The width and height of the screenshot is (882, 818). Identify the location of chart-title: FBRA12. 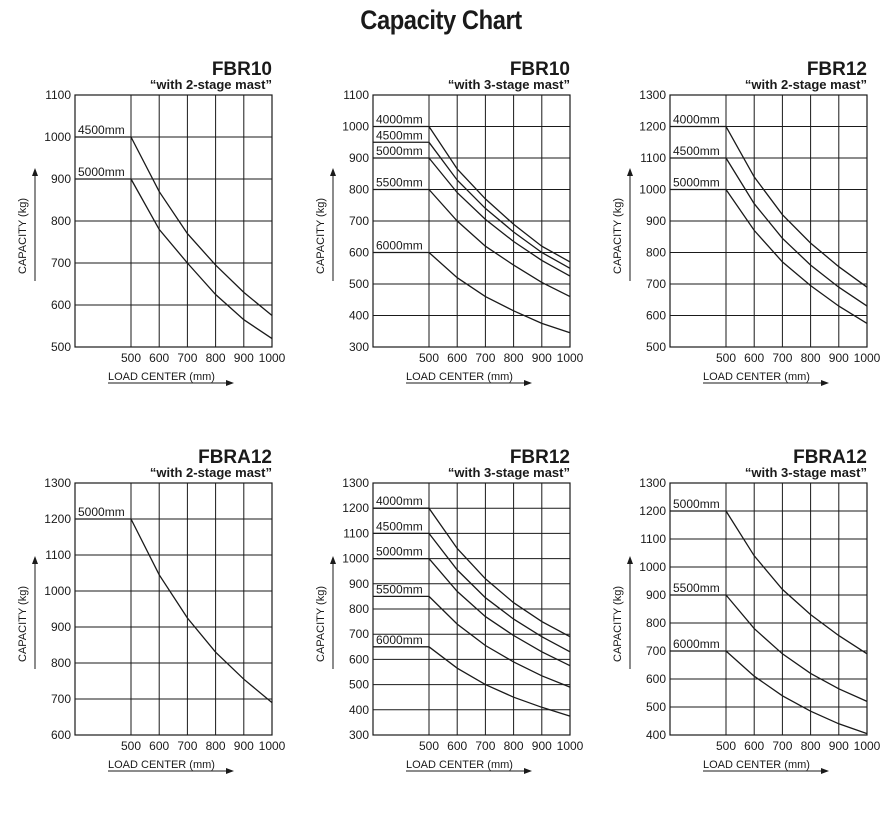
(830, 457).